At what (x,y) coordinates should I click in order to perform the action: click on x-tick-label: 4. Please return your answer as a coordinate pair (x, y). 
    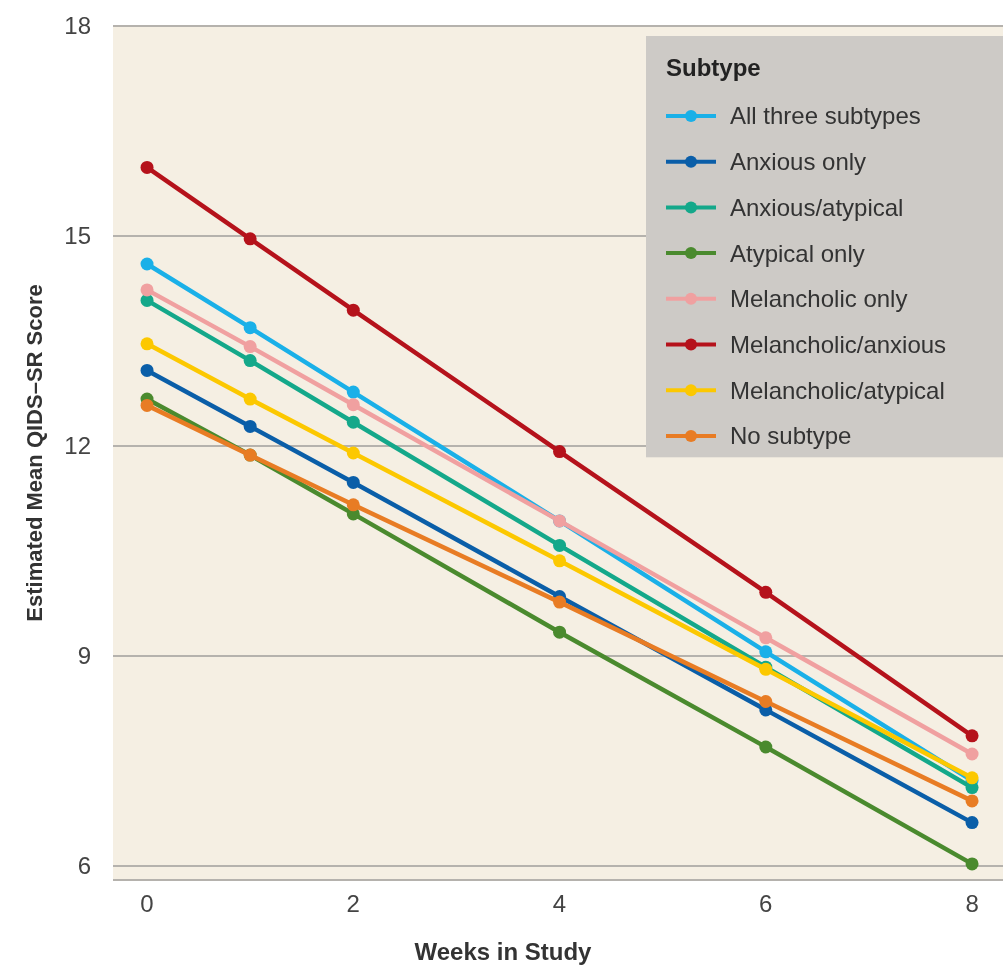
    Looking at the image, I should click on (559, 903).